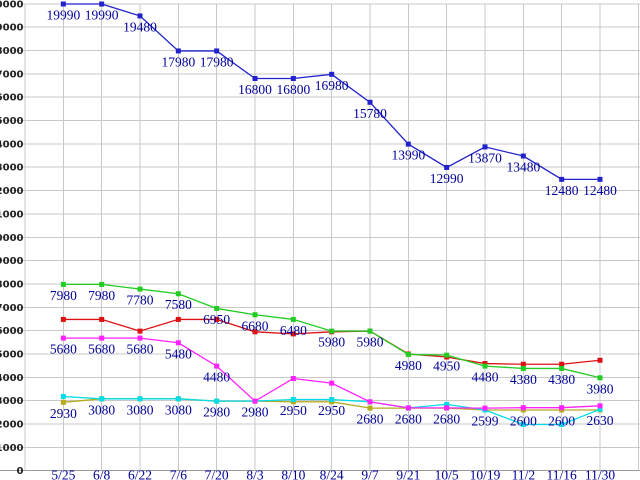  I want to click on y-axis-label: 10000, so click(12, 238).